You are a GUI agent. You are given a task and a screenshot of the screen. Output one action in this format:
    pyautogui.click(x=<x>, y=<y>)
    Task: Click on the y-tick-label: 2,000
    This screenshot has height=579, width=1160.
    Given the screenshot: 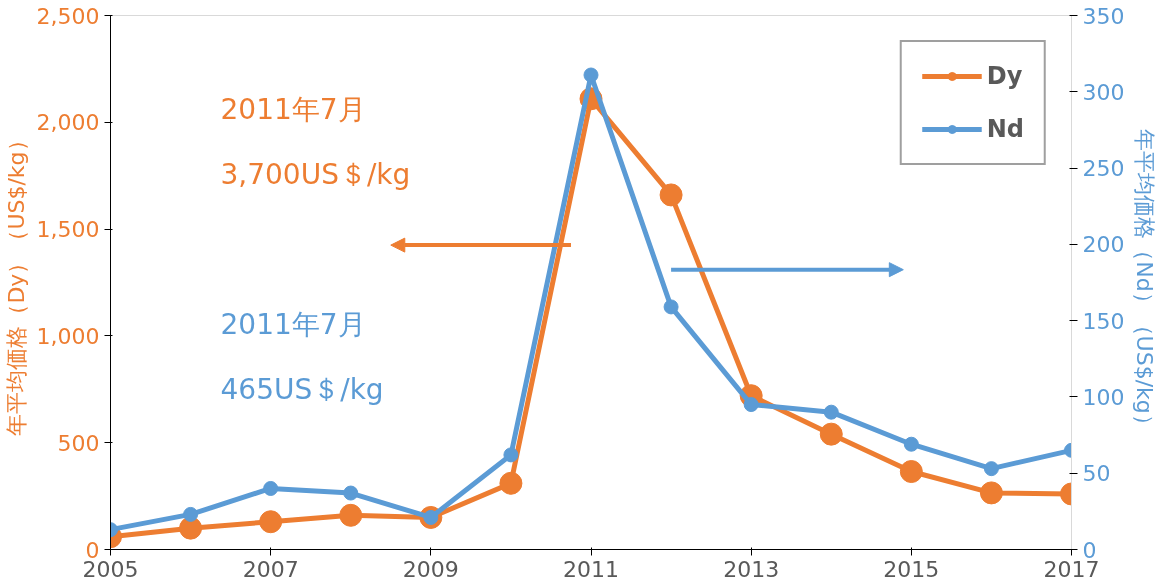 What is the action you would take?
    pyautogui.click(x=68, y=123)
    